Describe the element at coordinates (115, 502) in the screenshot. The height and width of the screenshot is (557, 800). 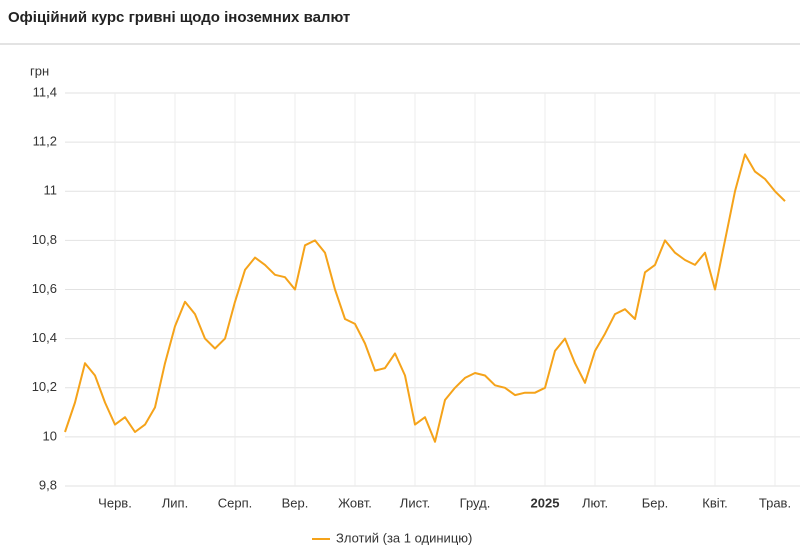
I see `x-tick-label: Черв.` at that location.